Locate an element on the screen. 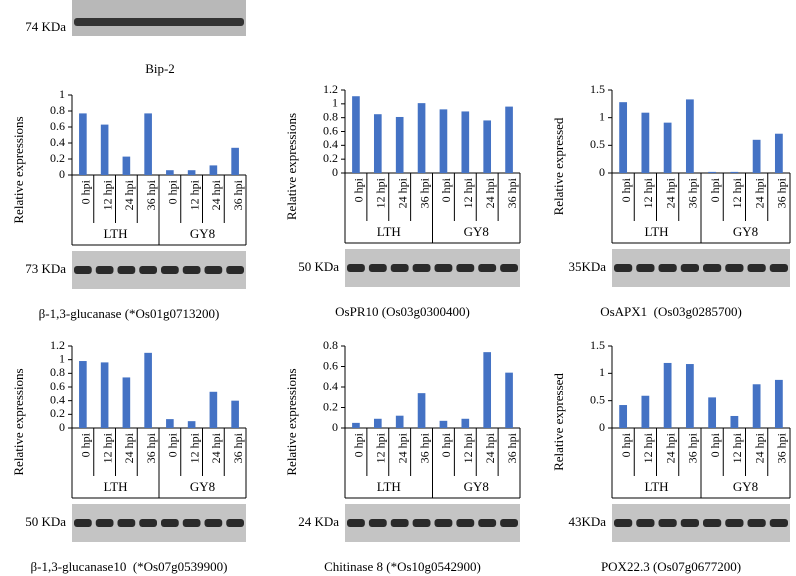 The image size is (796, 576). y-tick-label: 1.5 is located at coordinates (597, 89).